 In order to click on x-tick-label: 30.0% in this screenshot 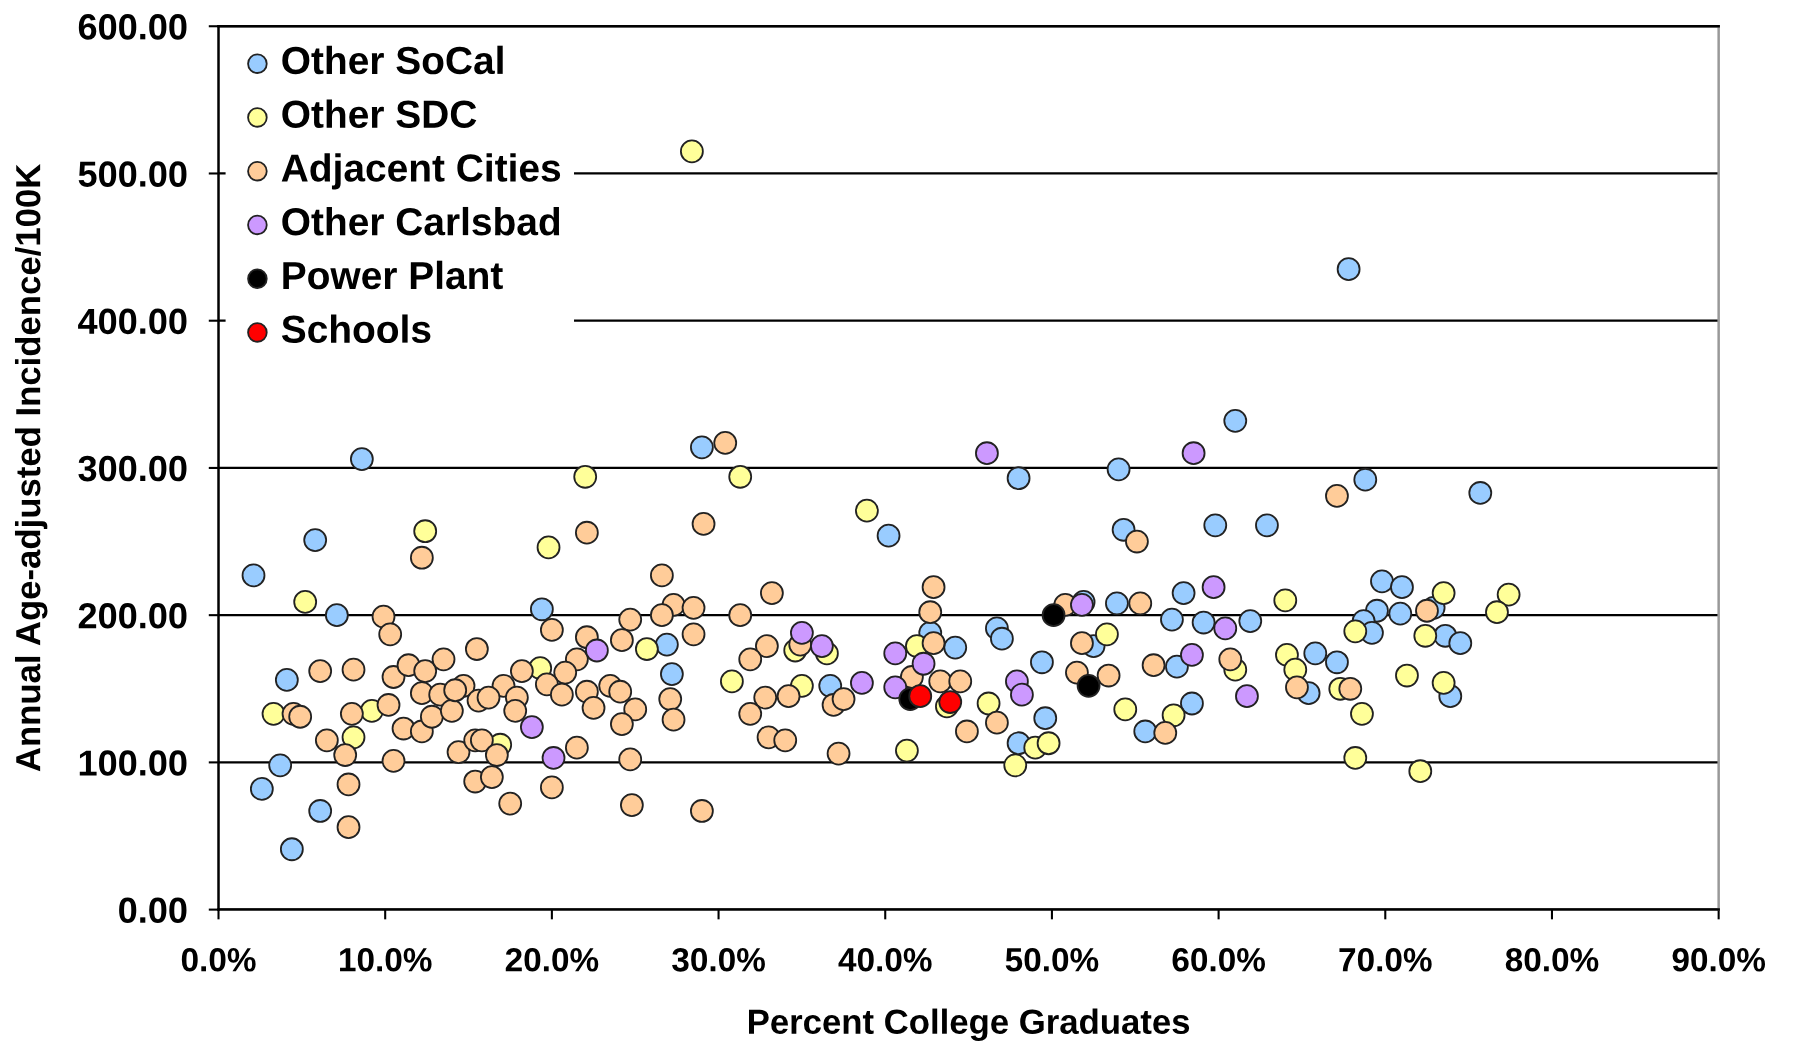, I will do `click(718, 960)`.